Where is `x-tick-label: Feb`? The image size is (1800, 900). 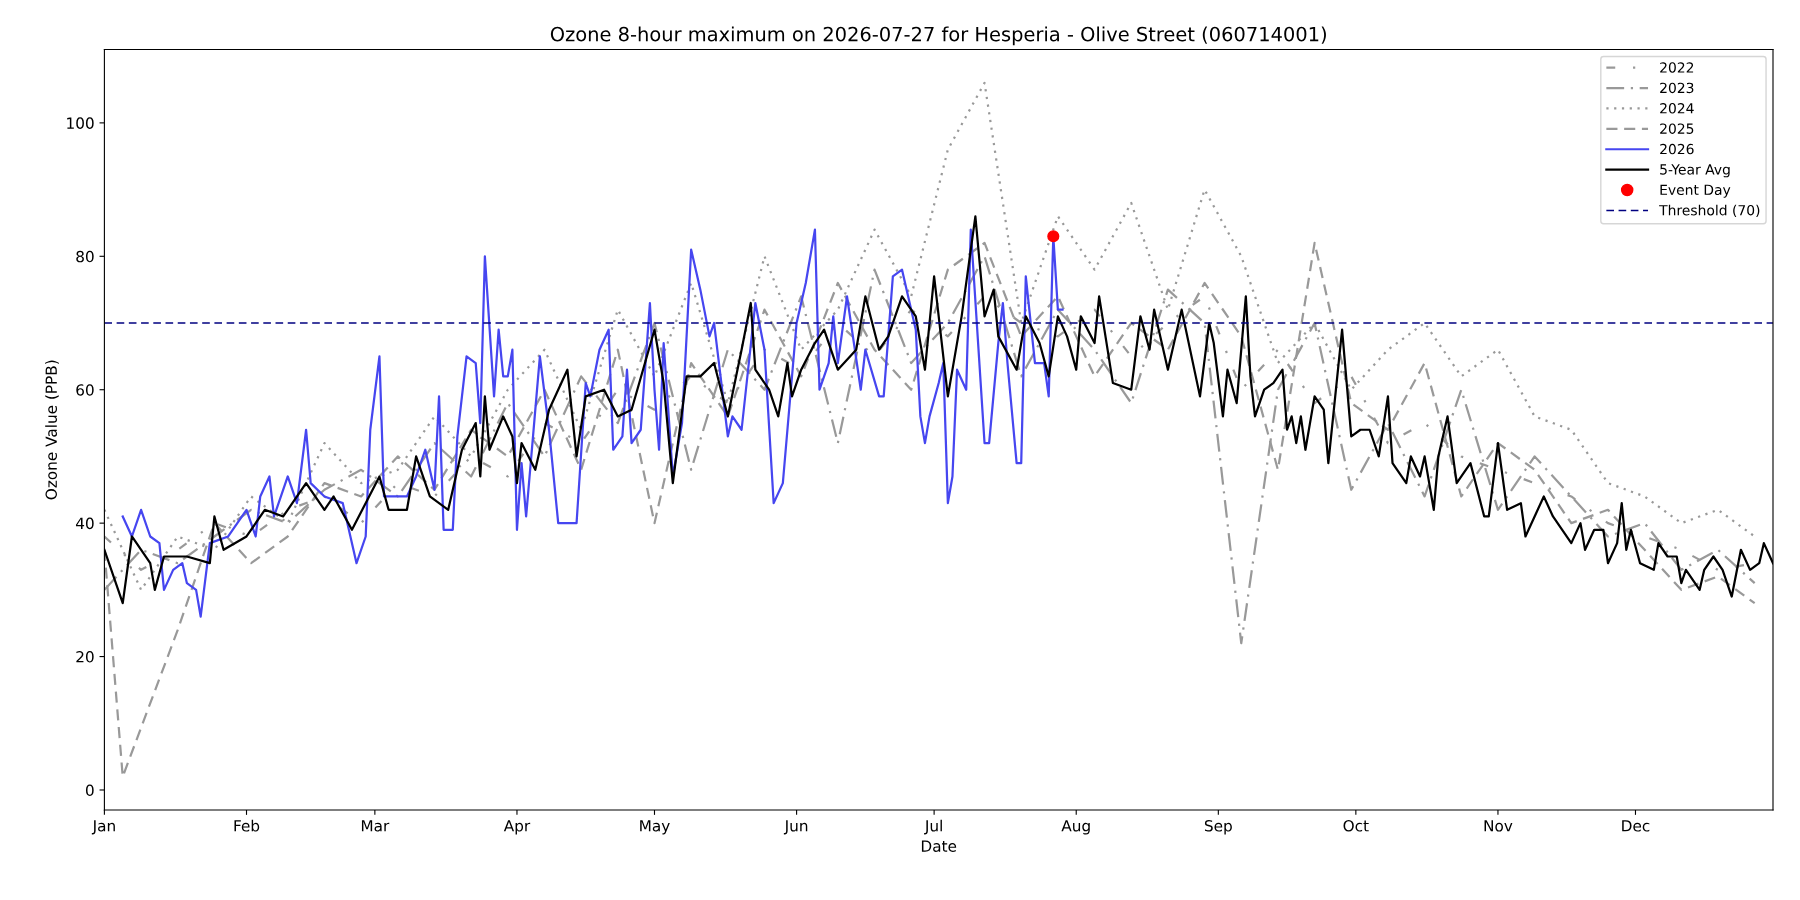
x-tick-label: Feb is located at coordinates (247, 825).